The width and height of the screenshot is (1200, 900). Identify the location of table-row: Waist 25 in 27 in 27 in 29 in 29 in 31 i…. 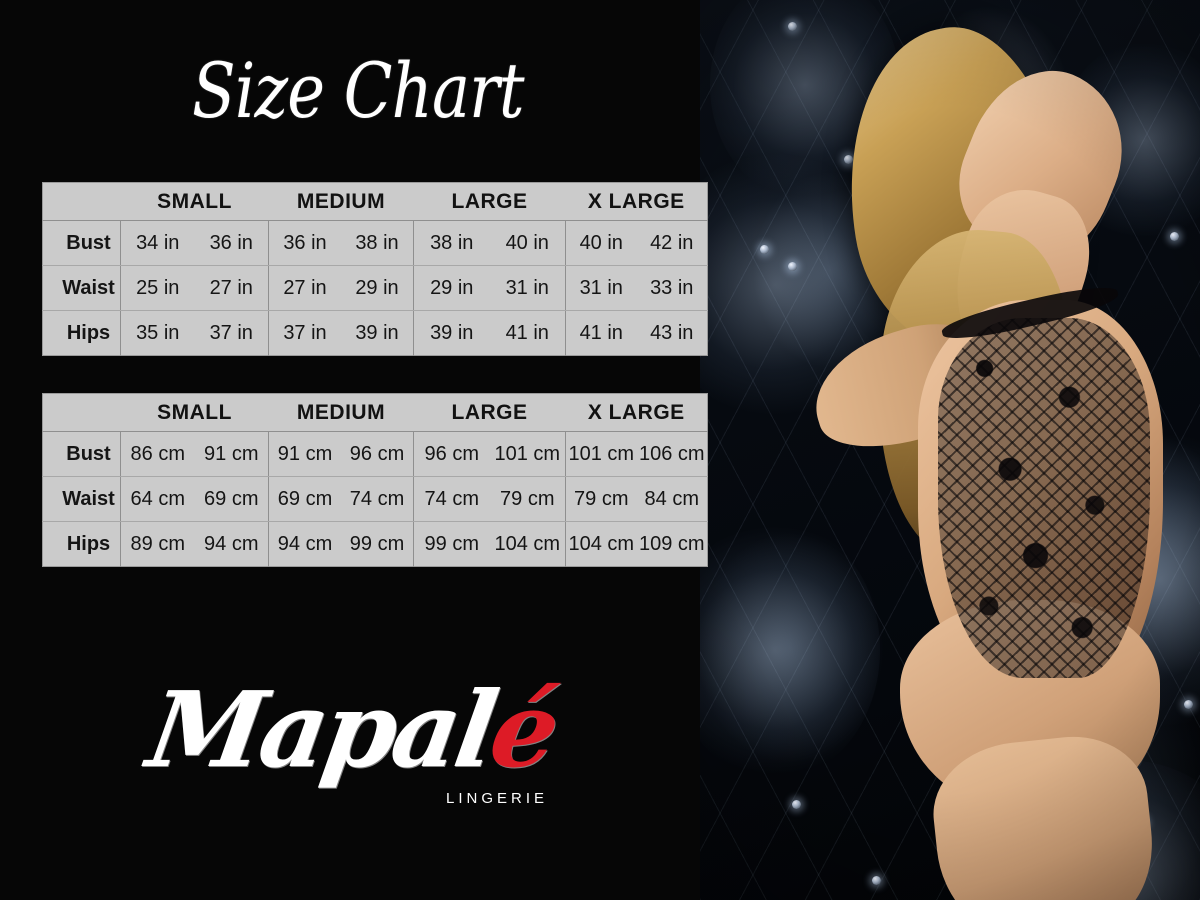
(375, 288).